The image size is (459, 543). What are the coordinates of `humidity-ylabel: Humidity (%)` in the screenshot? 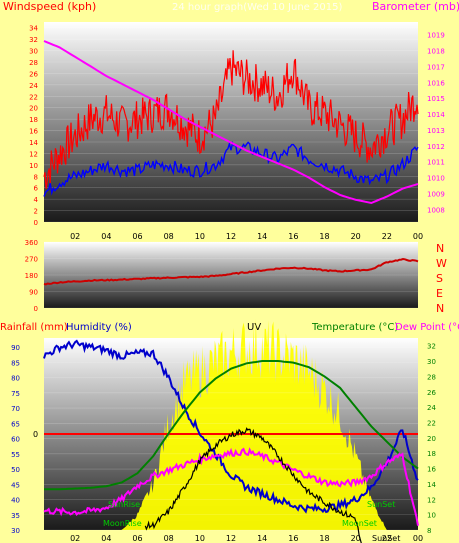 It's located at (99, 327).